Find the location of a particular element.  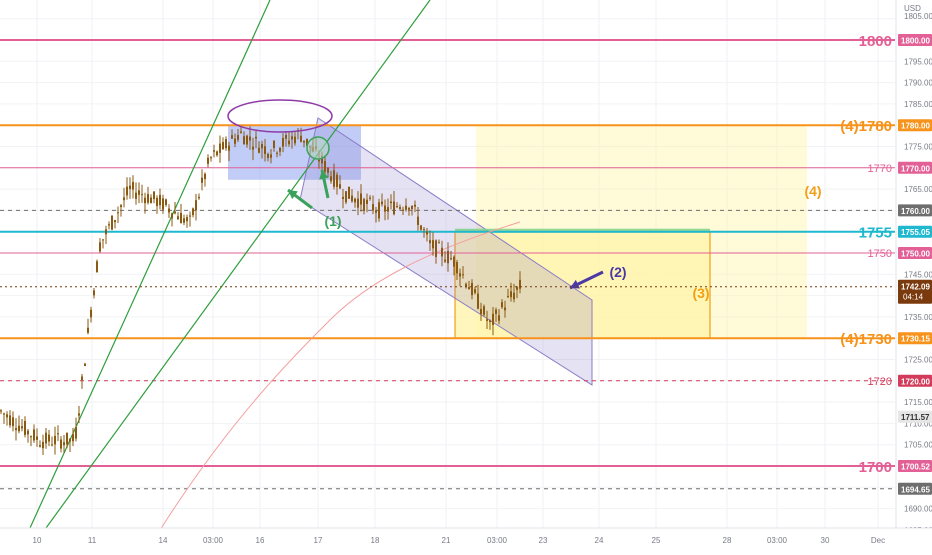

wave-2-label: (2) is located at coordinates (617, 272).